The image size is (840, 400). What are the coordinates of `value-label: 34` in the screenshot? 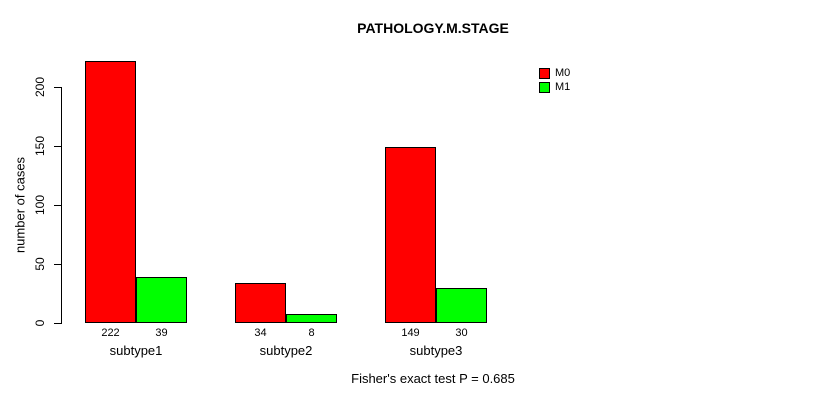 It's located at (260, 333).